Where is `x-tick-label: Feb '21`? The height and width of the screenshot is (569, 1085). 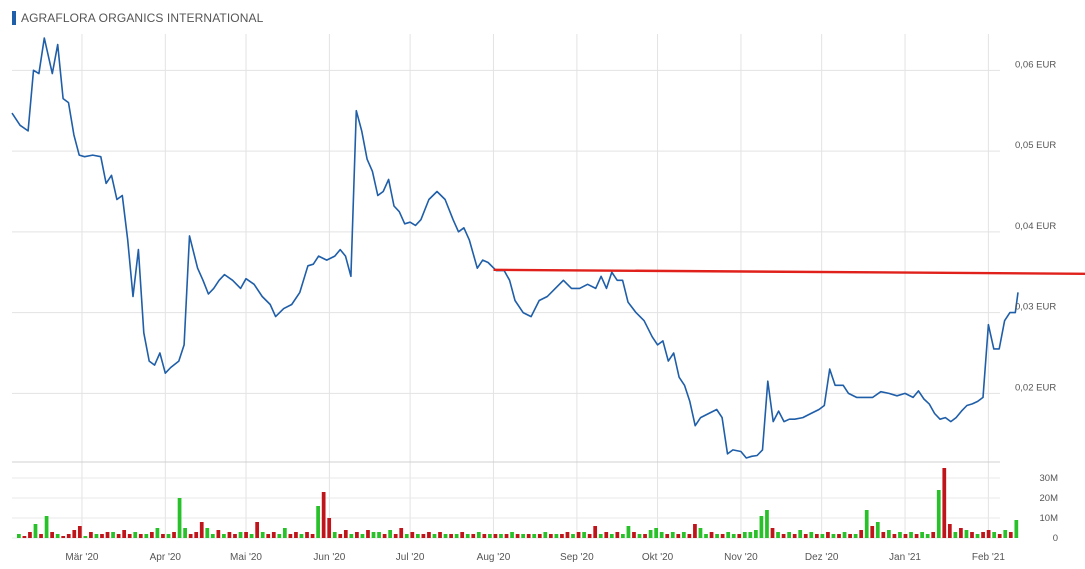 x-tick-label: Feb '21 is located at coordinates (988, 557).